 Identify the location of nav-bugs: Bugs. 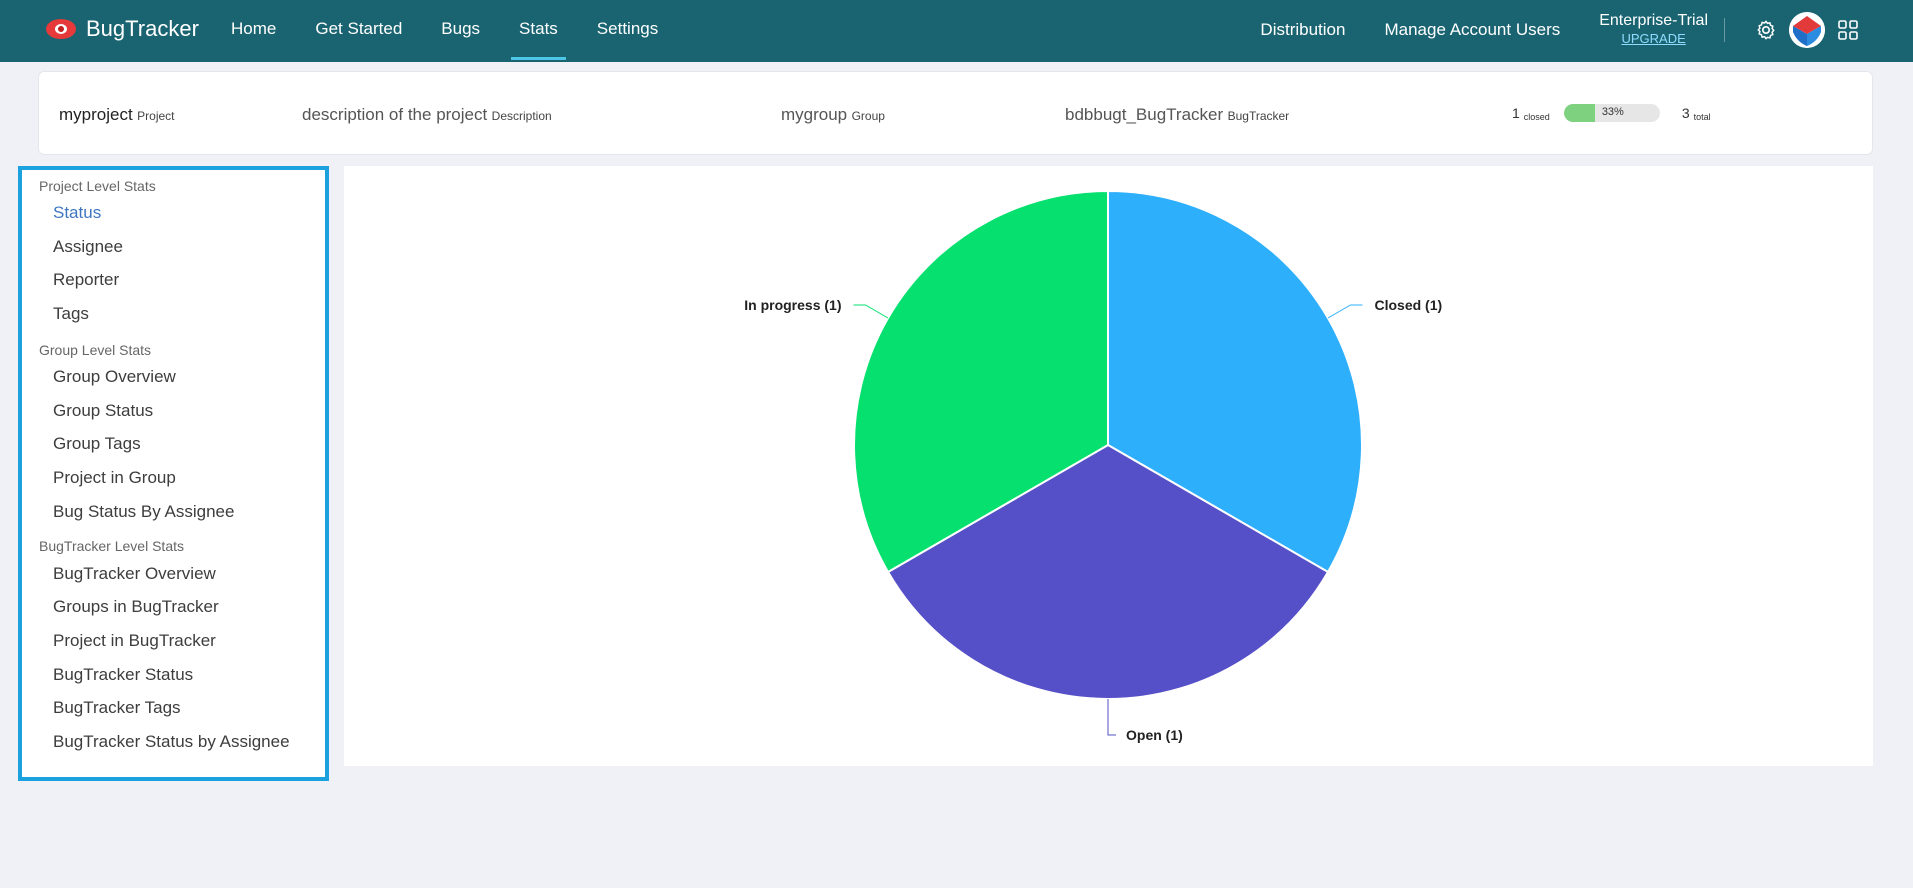
(461, 28).